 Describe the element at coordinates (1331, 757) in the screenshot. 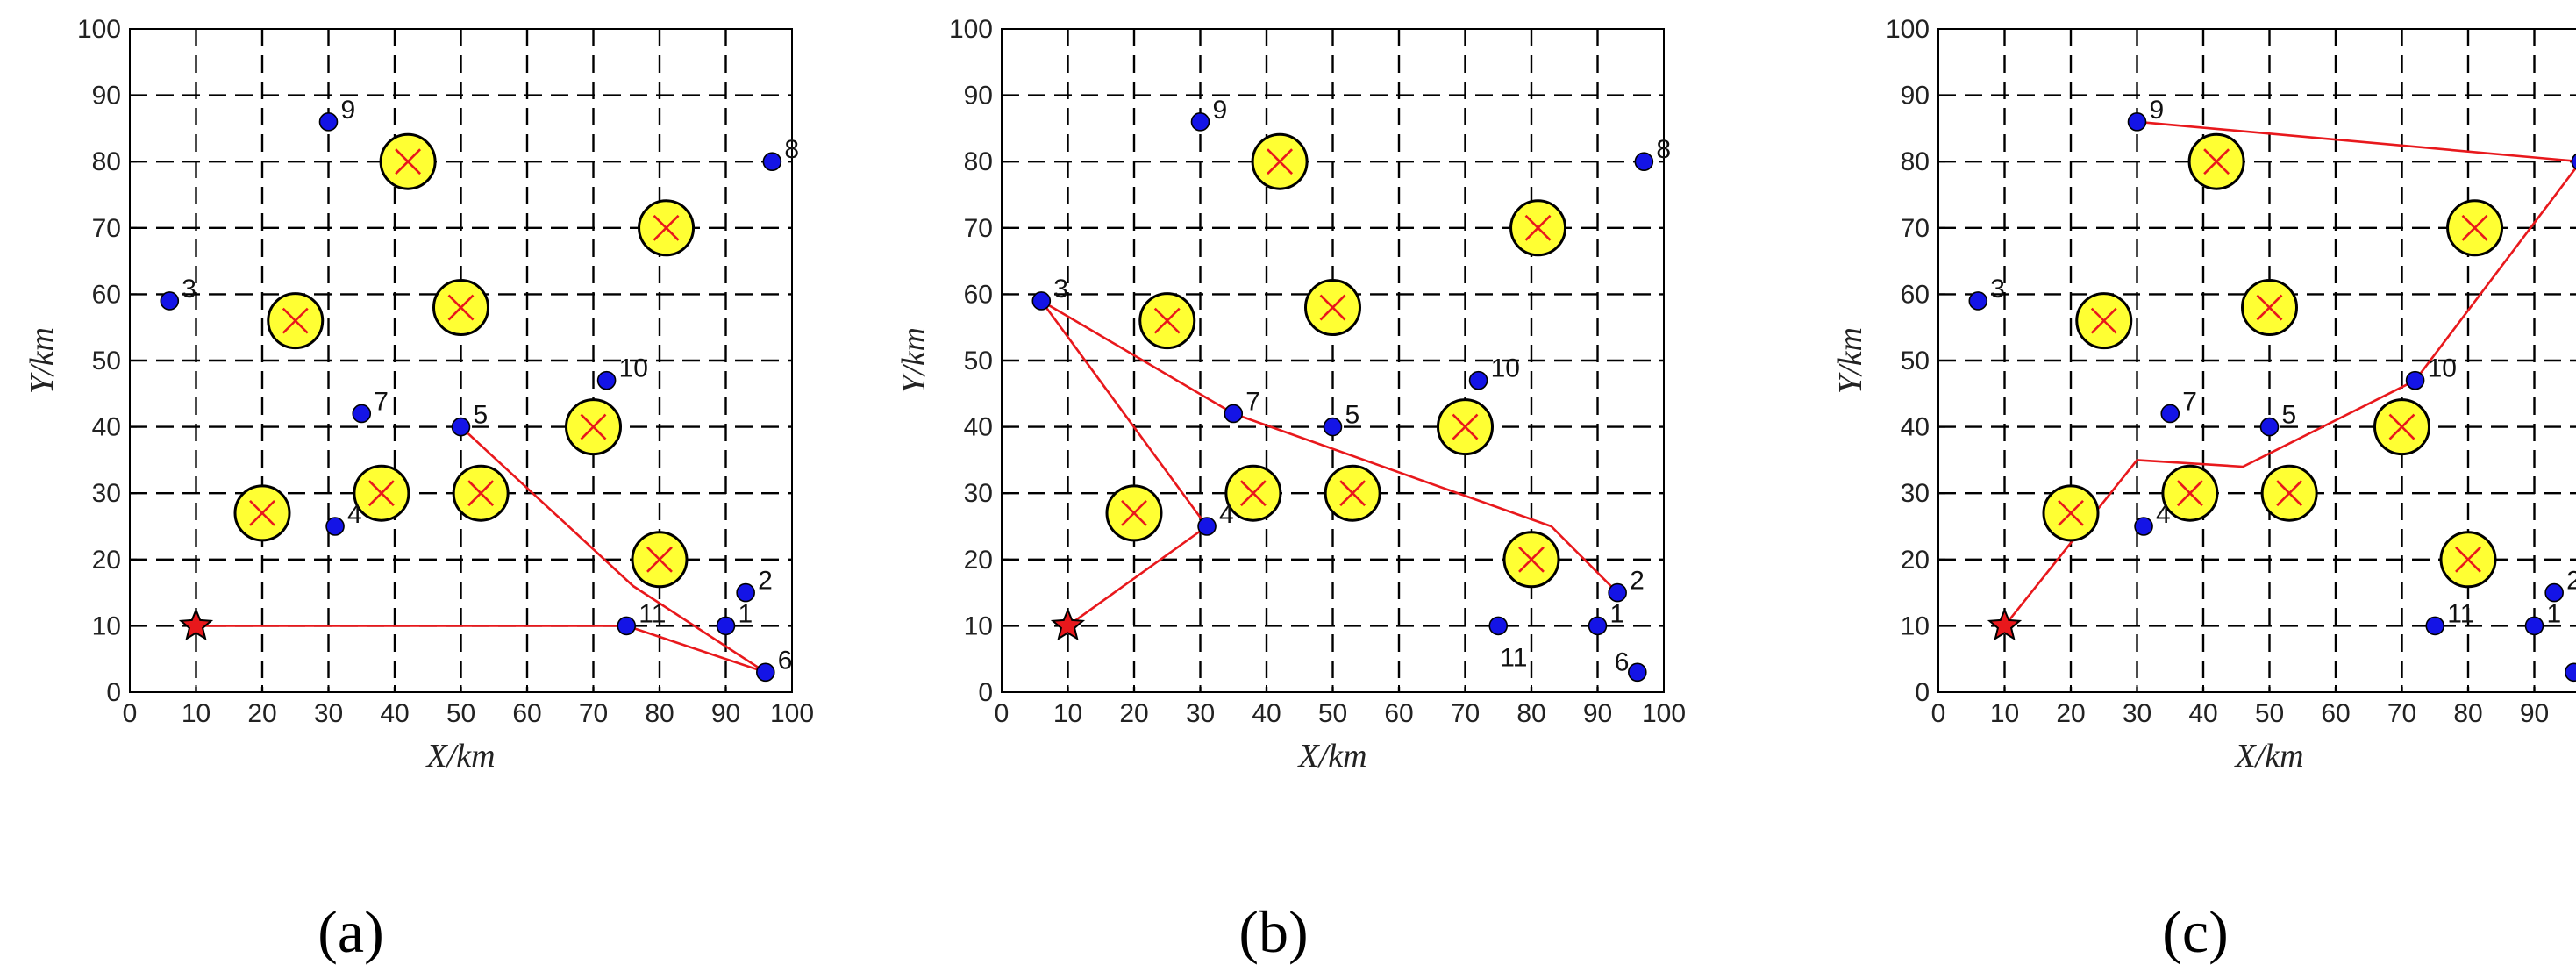

I see `x-axis-title-b: X/km` at that location.